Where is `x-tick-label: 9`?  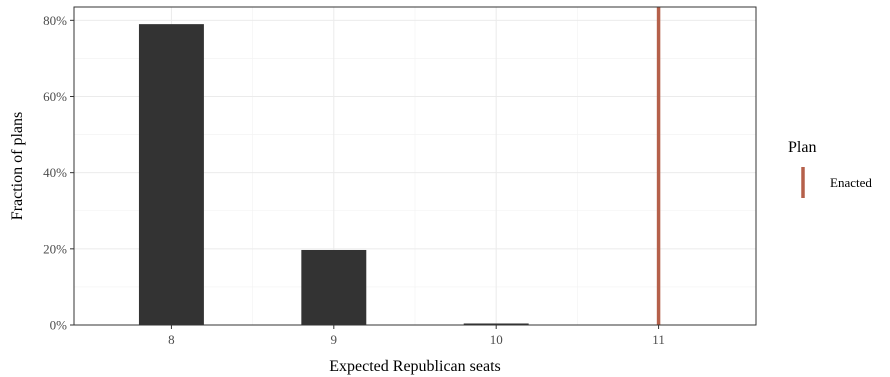 x-tick-label: 9 is located at coordinates (334, 339).